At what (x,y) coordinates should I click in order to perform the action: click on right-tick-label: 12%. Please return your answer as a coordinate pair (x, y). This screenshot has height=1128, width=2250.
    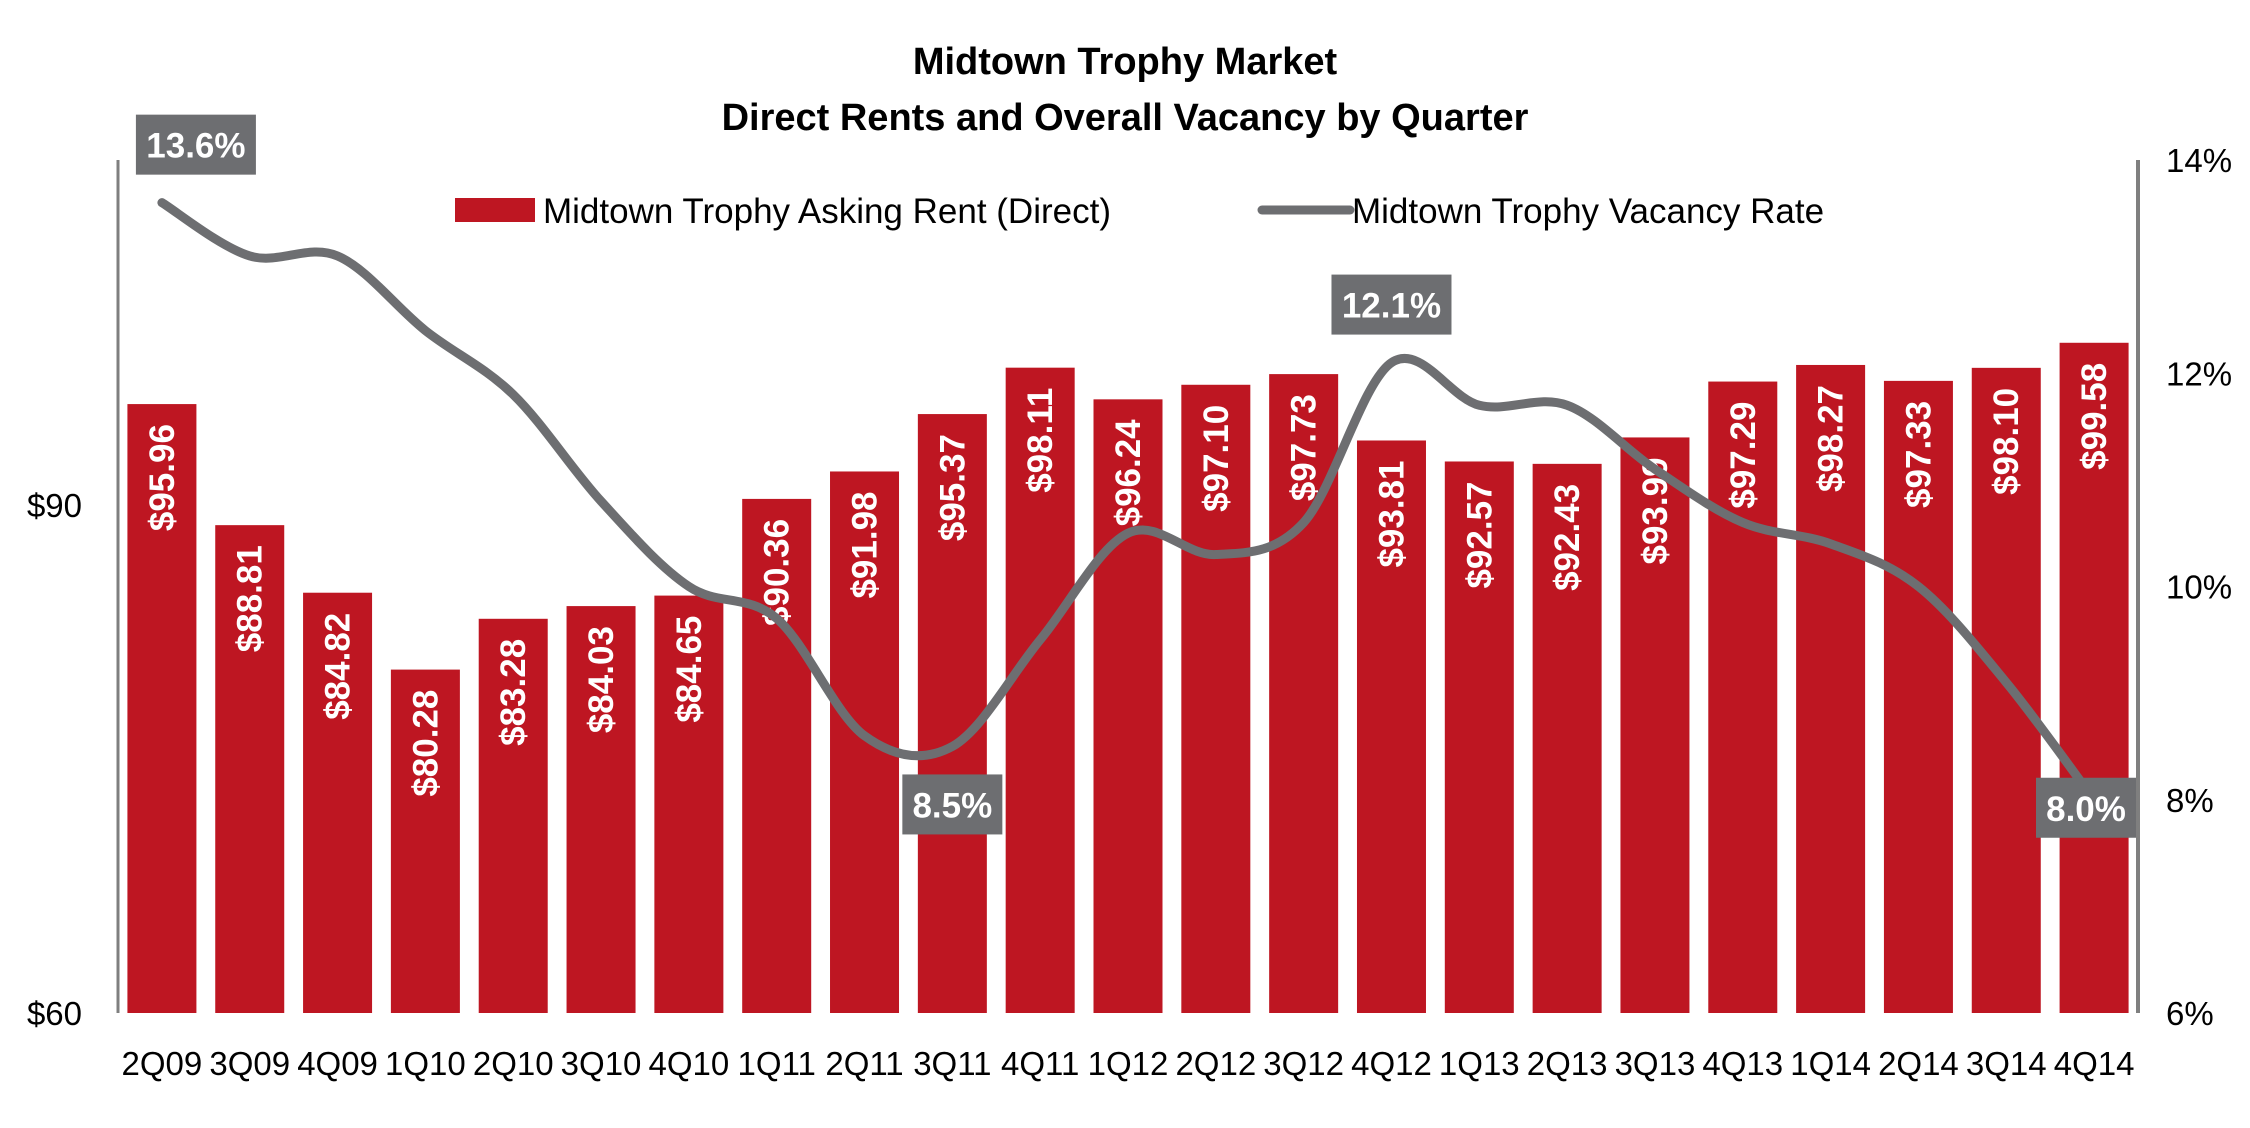
    Looking at the image, I should click on (2199, 373).